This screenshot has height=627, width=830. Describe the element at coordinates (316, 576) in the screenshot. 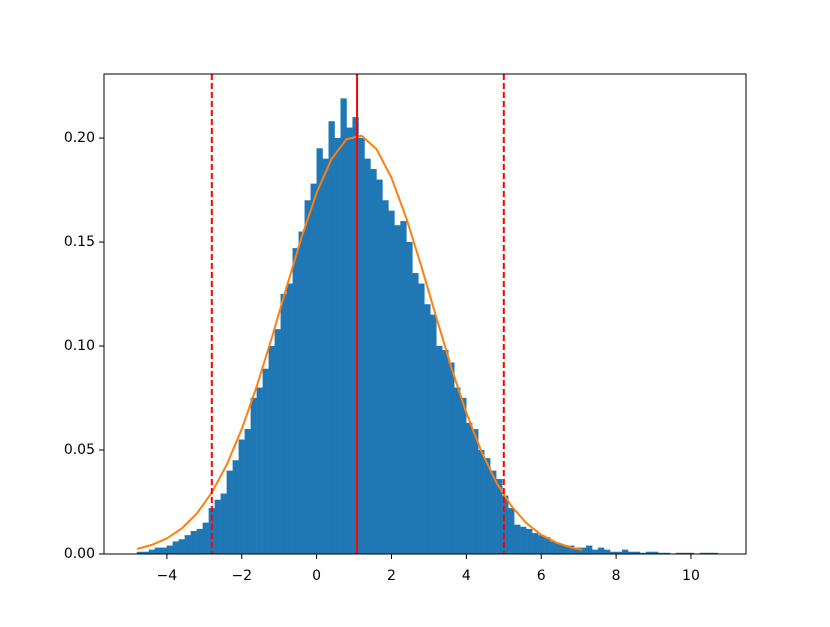

I see `x-tick-label: 0` at that location.